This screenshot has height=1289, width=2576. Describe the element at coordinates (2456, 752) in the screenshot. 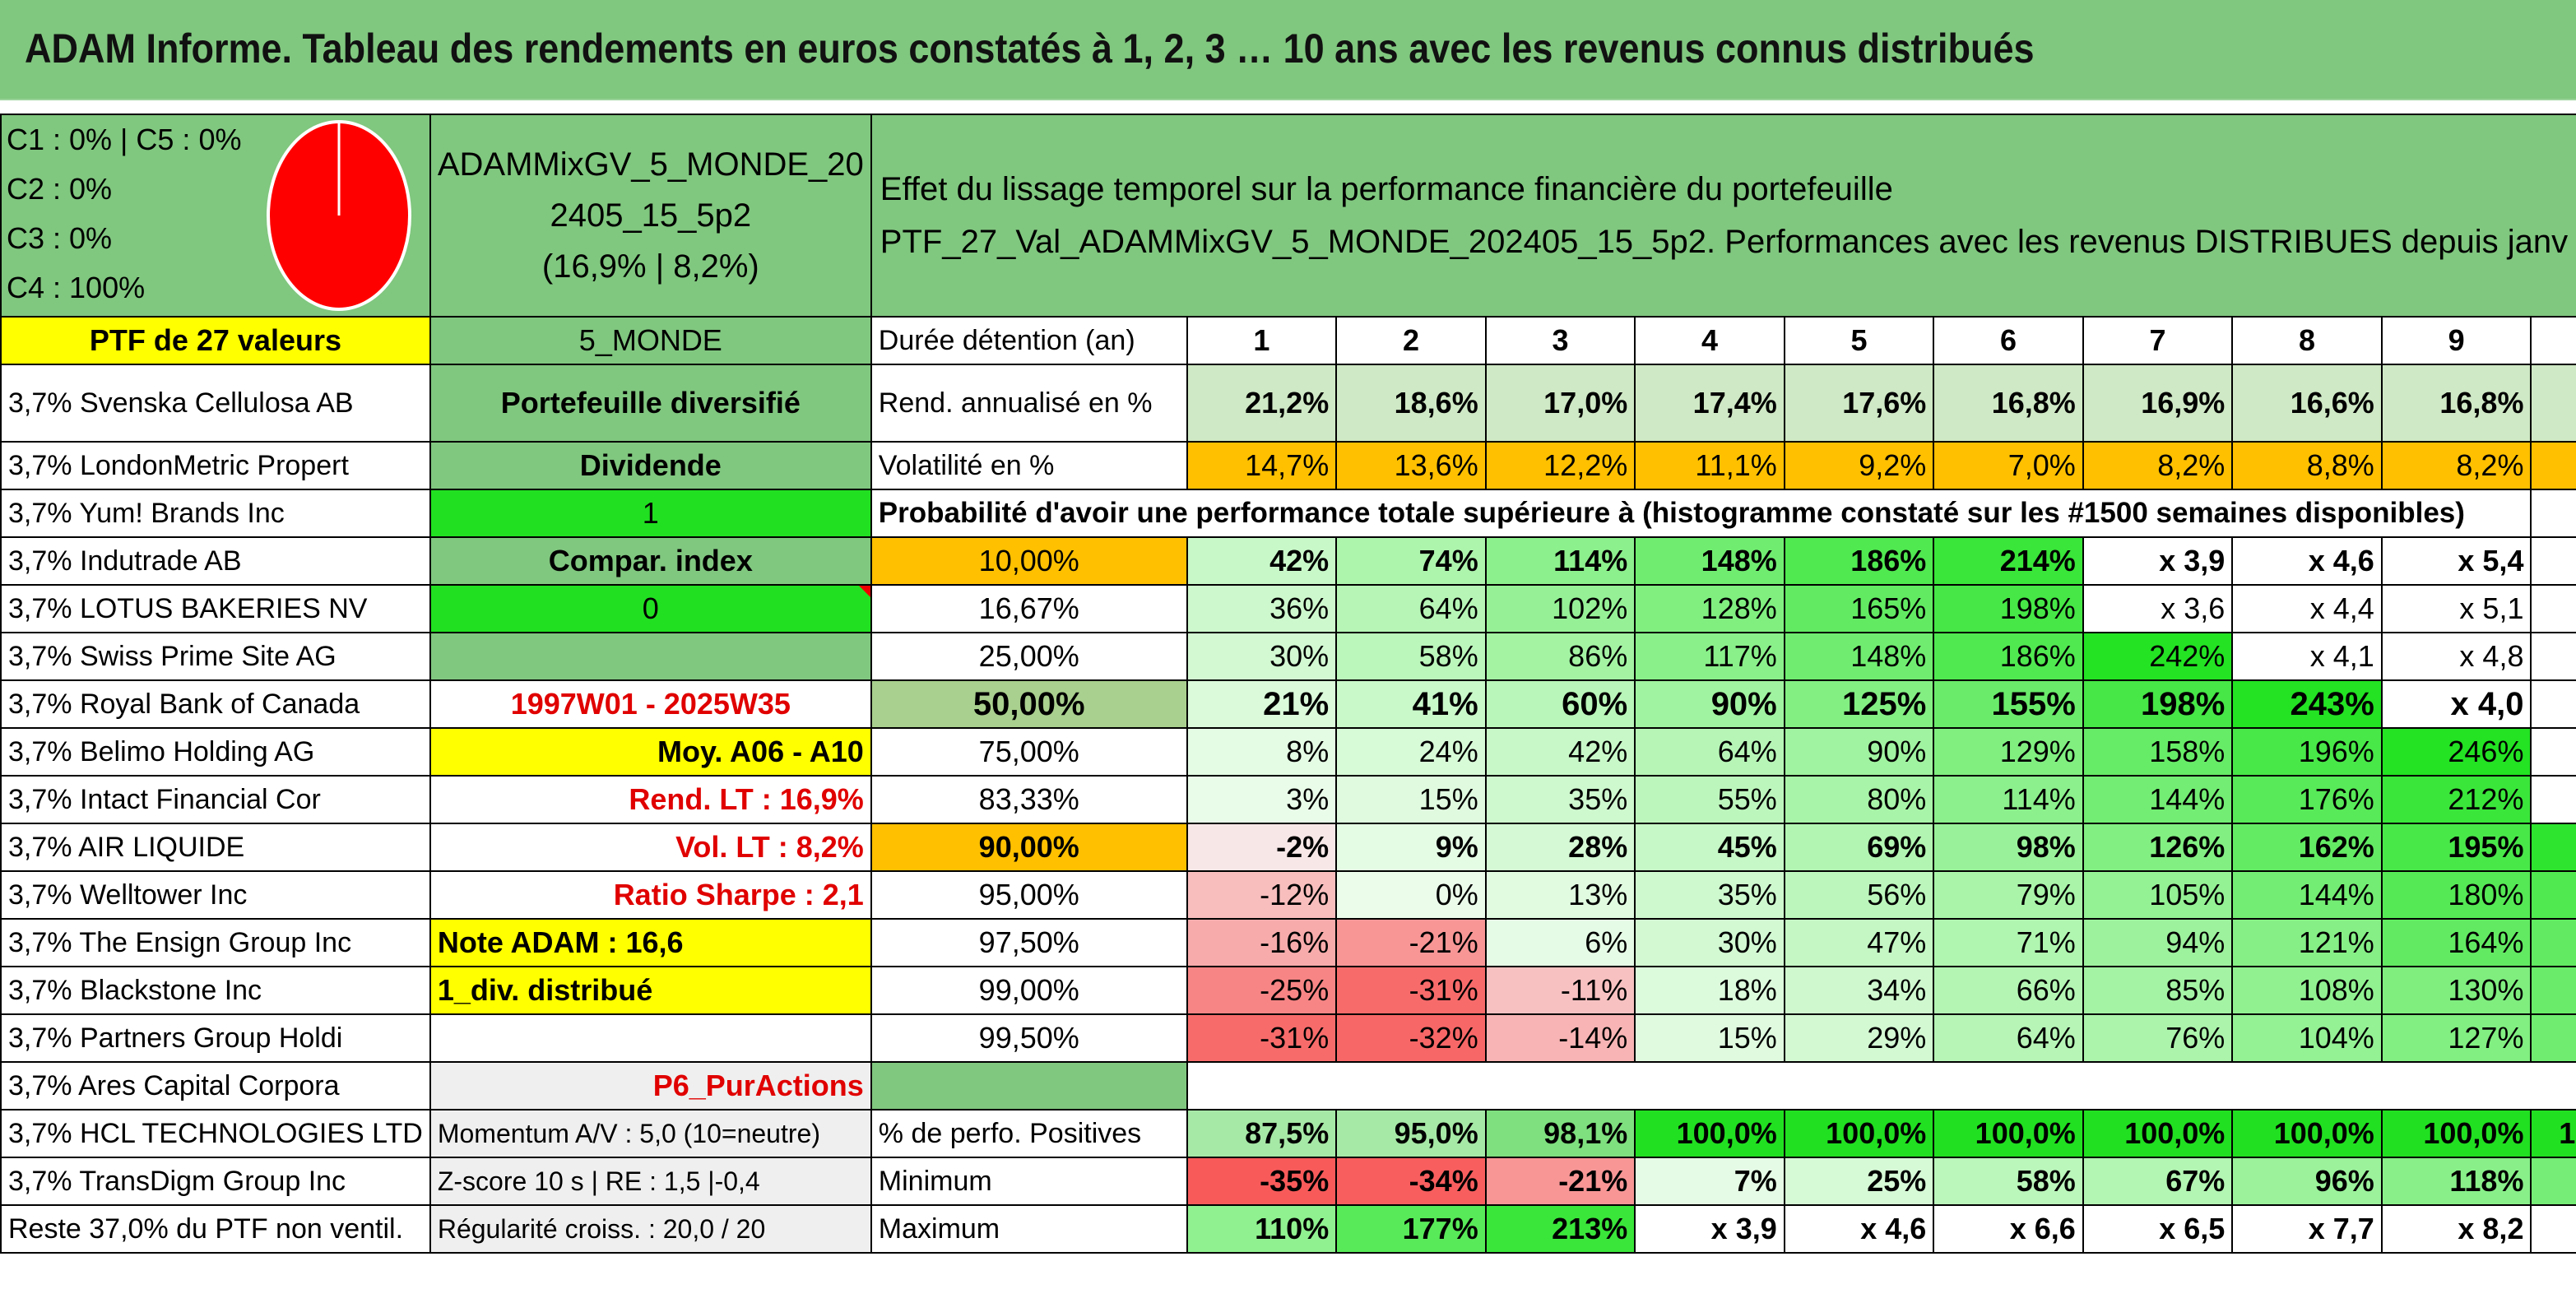

I see `probability-value: 246%` at that location.